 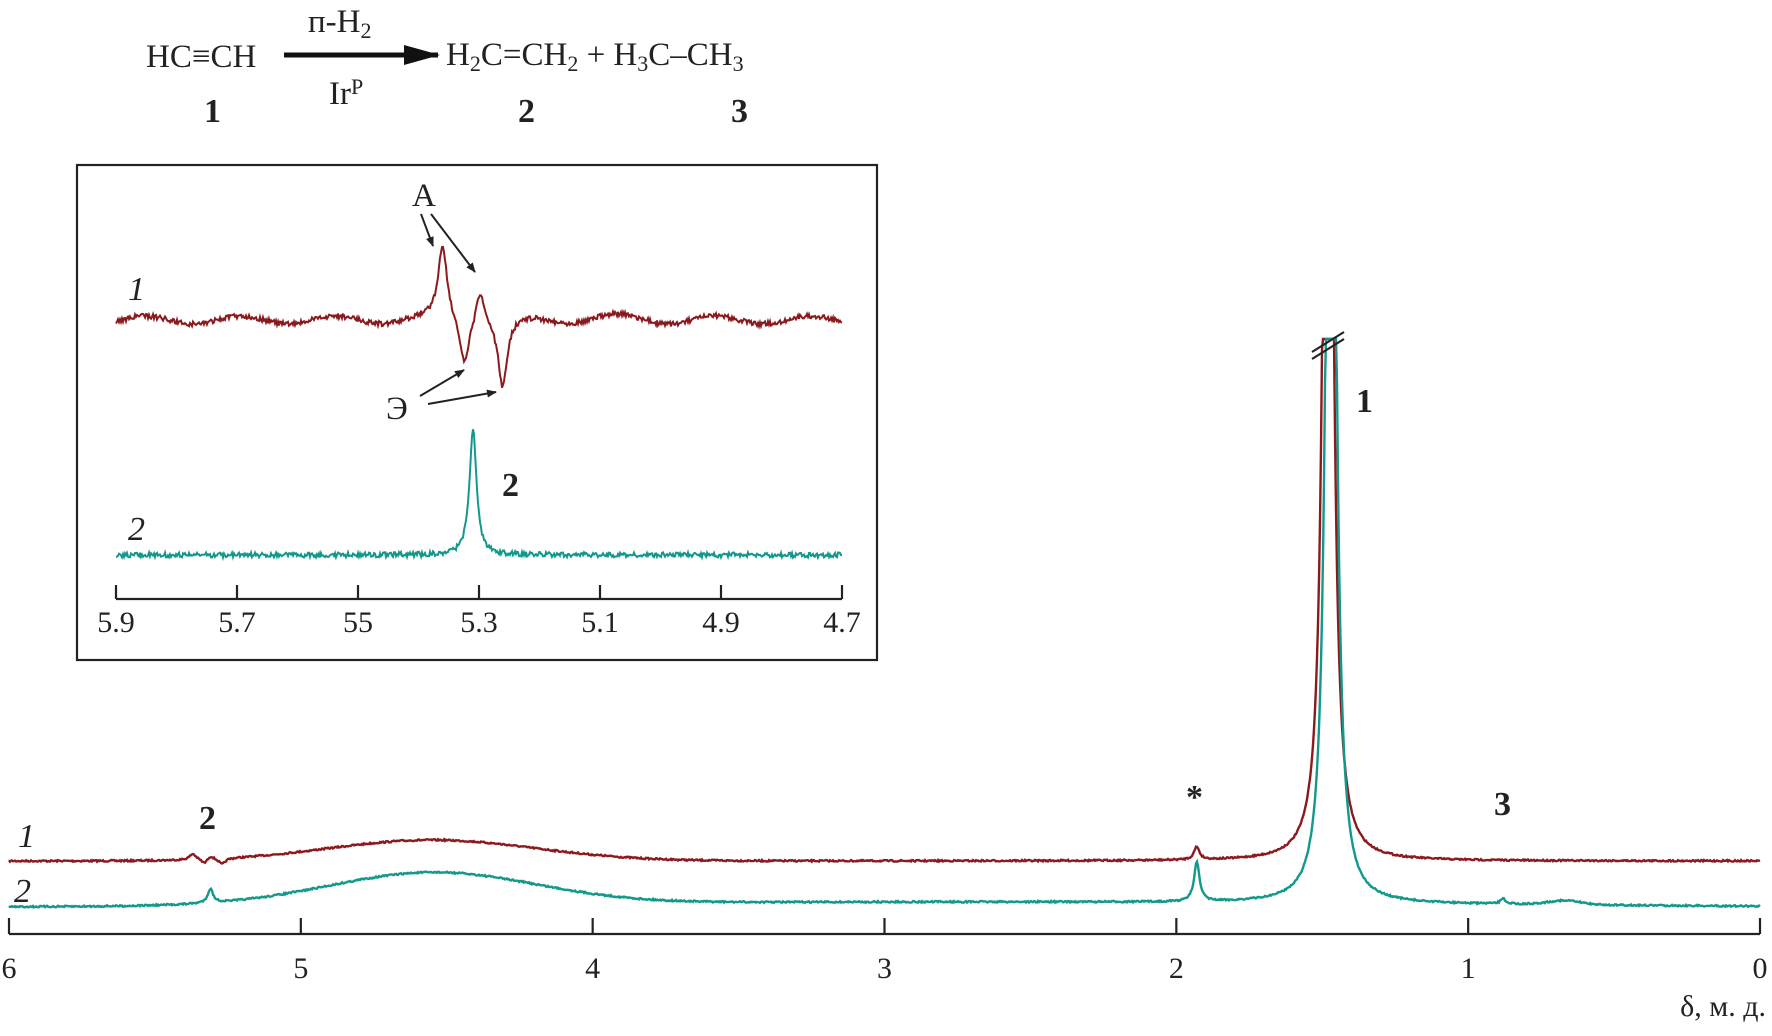 What do you see at coordinates (136, 289) in the screenshot?
I see `inset-trace-label-1: 1` at bounding box center [136, 289].